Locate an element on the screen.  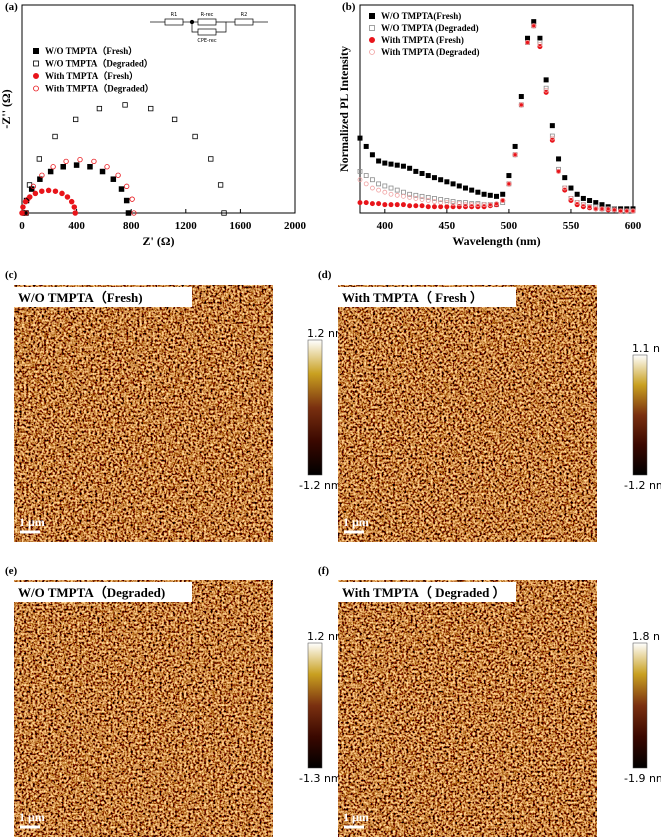
wire is located at coordinates (221, 27).